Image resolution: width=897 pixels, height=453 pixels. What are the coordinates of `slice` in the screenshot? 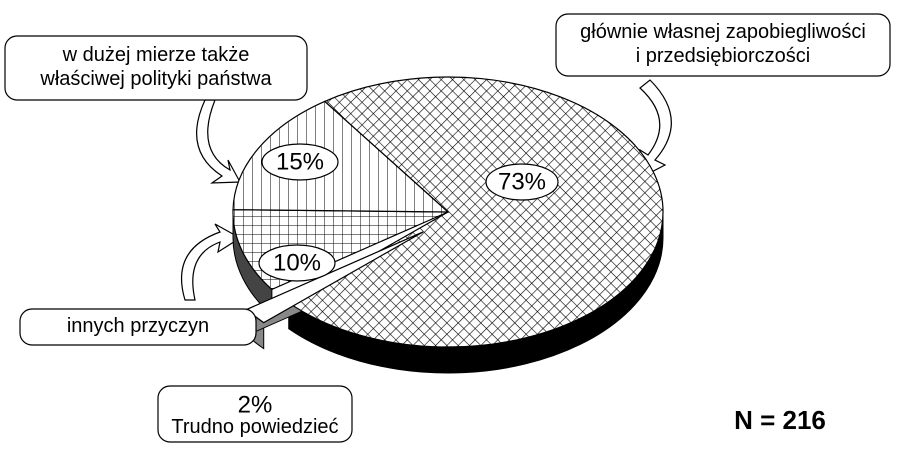 It's located at (341, 156).